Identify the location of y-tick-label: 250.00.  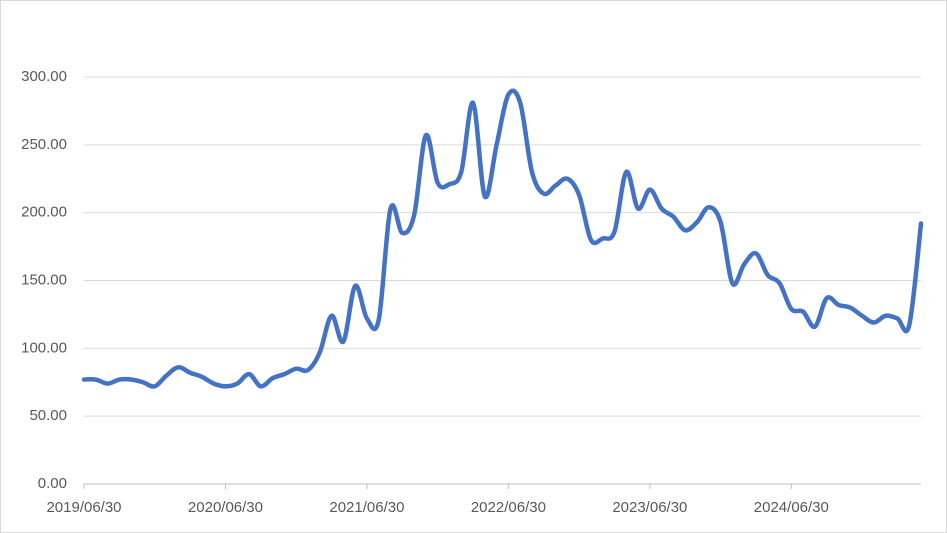
(44, 144).